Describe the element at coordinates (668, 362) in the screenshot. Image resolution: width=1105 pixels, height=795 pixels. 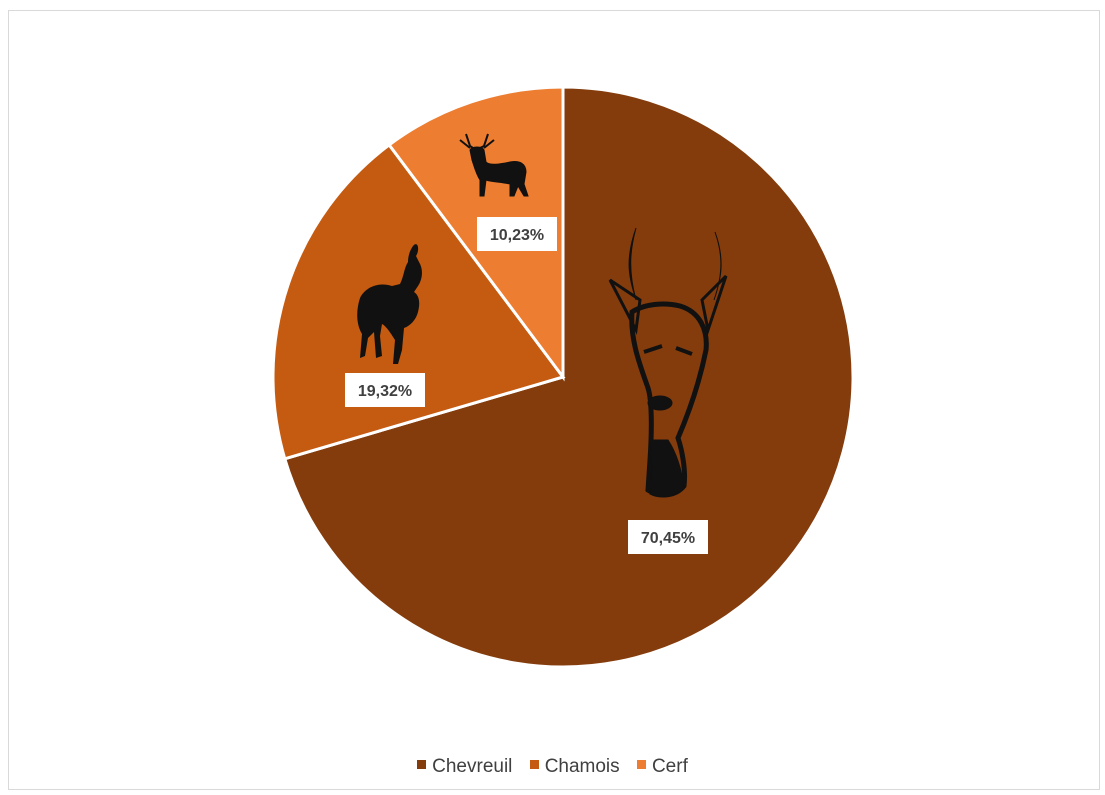
I see `roe-deer-head-icon` at that location.